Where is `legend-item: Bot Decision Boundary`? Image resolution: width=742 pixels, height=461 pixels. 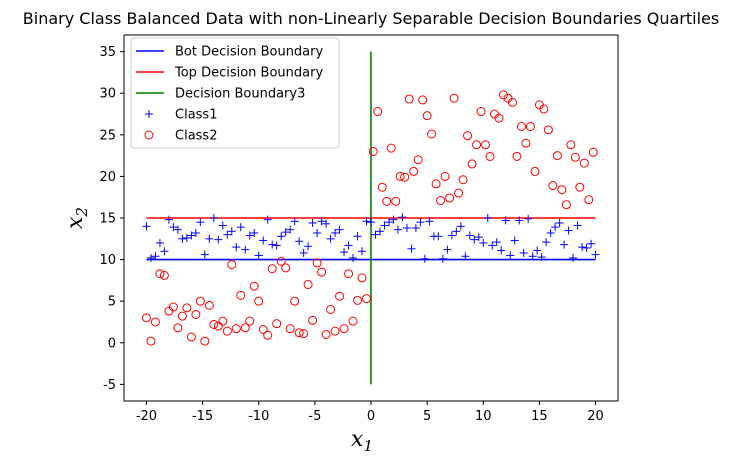 legend-item: Bot Decision Boundary is located at coordinates (229, 52).